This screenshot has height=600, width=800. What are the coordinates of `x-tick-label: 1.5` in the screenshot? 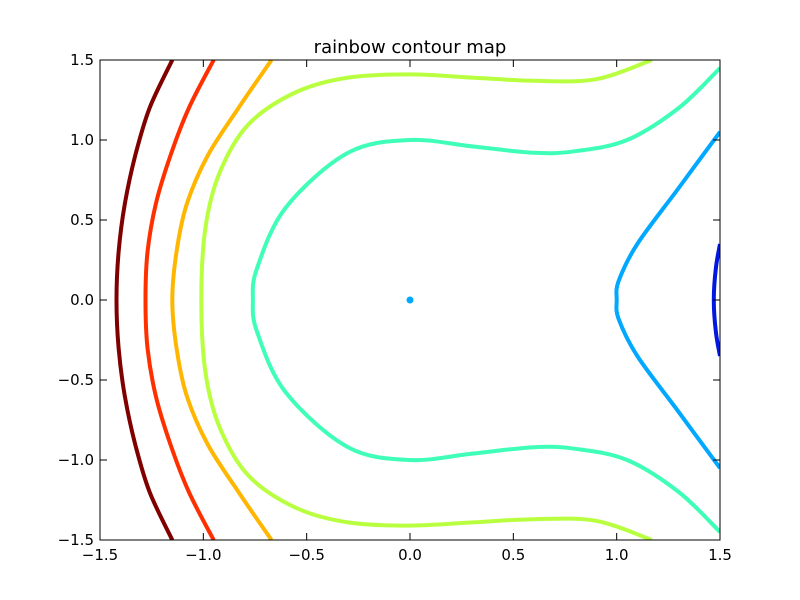 It's located at (720, 555).